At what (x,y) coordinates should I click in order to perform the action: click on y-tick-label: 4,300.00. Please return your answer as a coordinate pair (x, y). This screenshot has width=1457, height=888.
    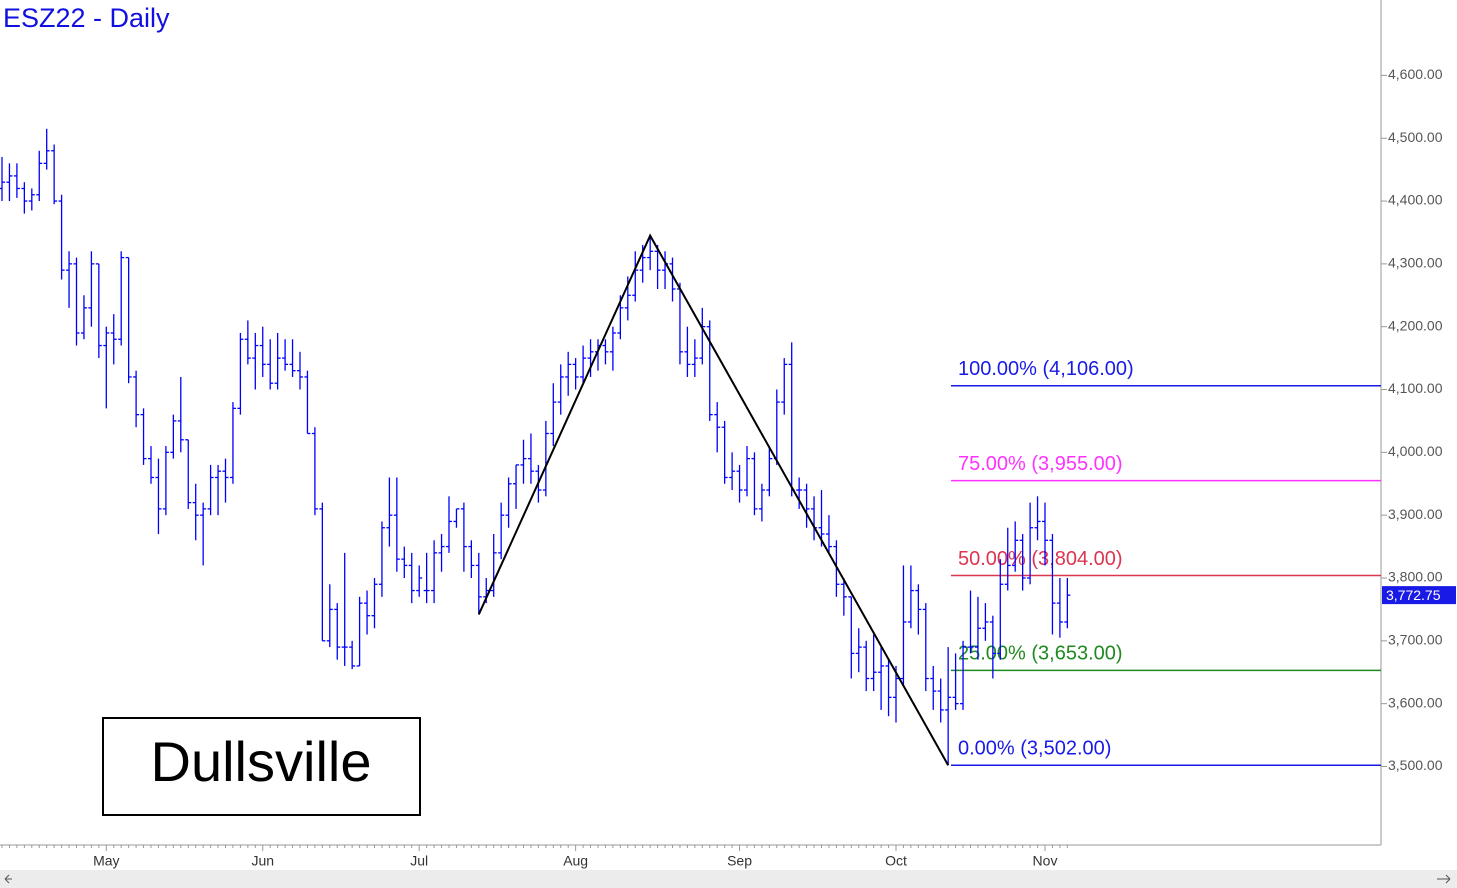
    Looking at the image, I should click on (1415, 263).